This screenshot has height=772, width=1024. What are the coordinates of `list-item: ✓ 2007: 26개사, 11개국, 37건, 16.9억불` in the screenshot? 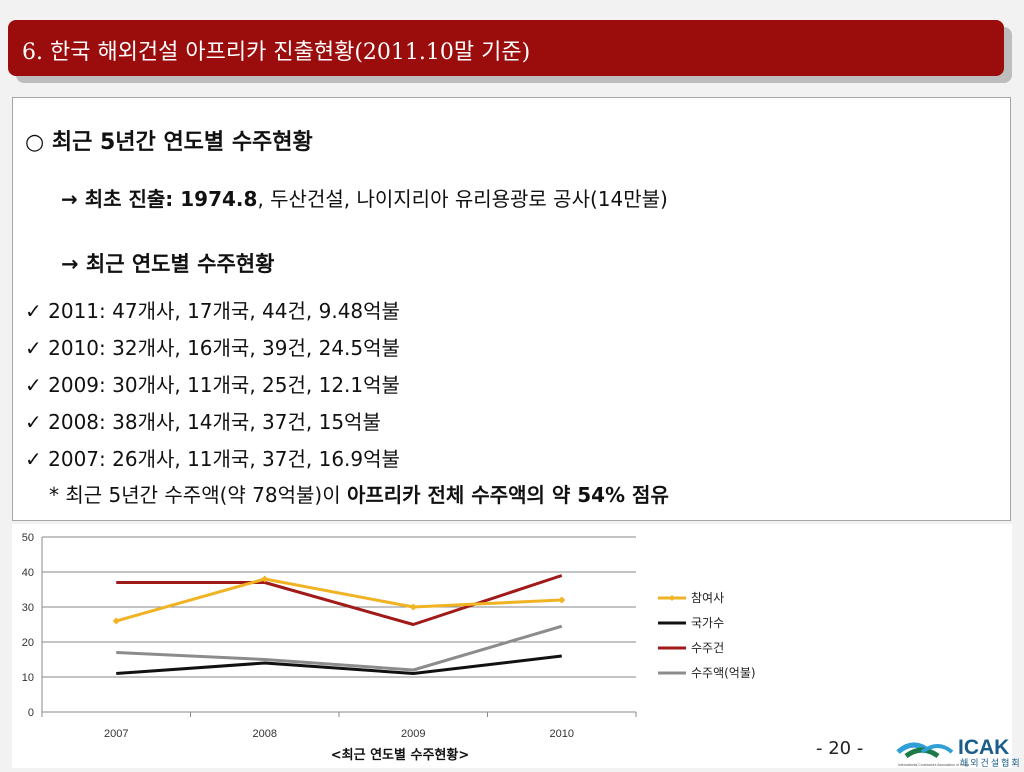 It's located at (212, 457).